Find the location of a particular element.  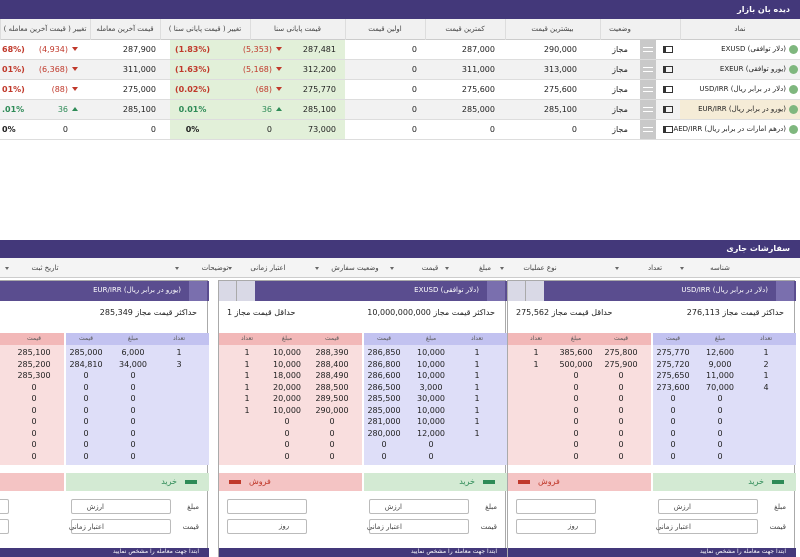

close-change: 36 is located at coordinates (266, 109).